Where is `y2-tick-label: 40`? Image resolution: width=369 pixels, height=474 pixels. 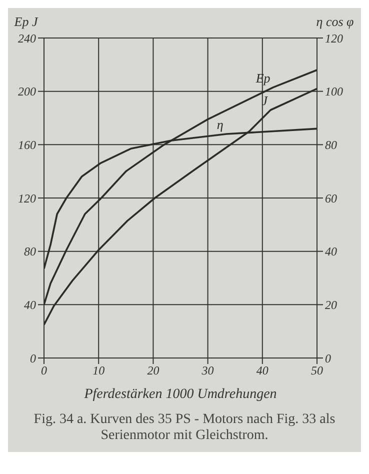
y2-tick-label: 40 is located at coordinates (331, 251).